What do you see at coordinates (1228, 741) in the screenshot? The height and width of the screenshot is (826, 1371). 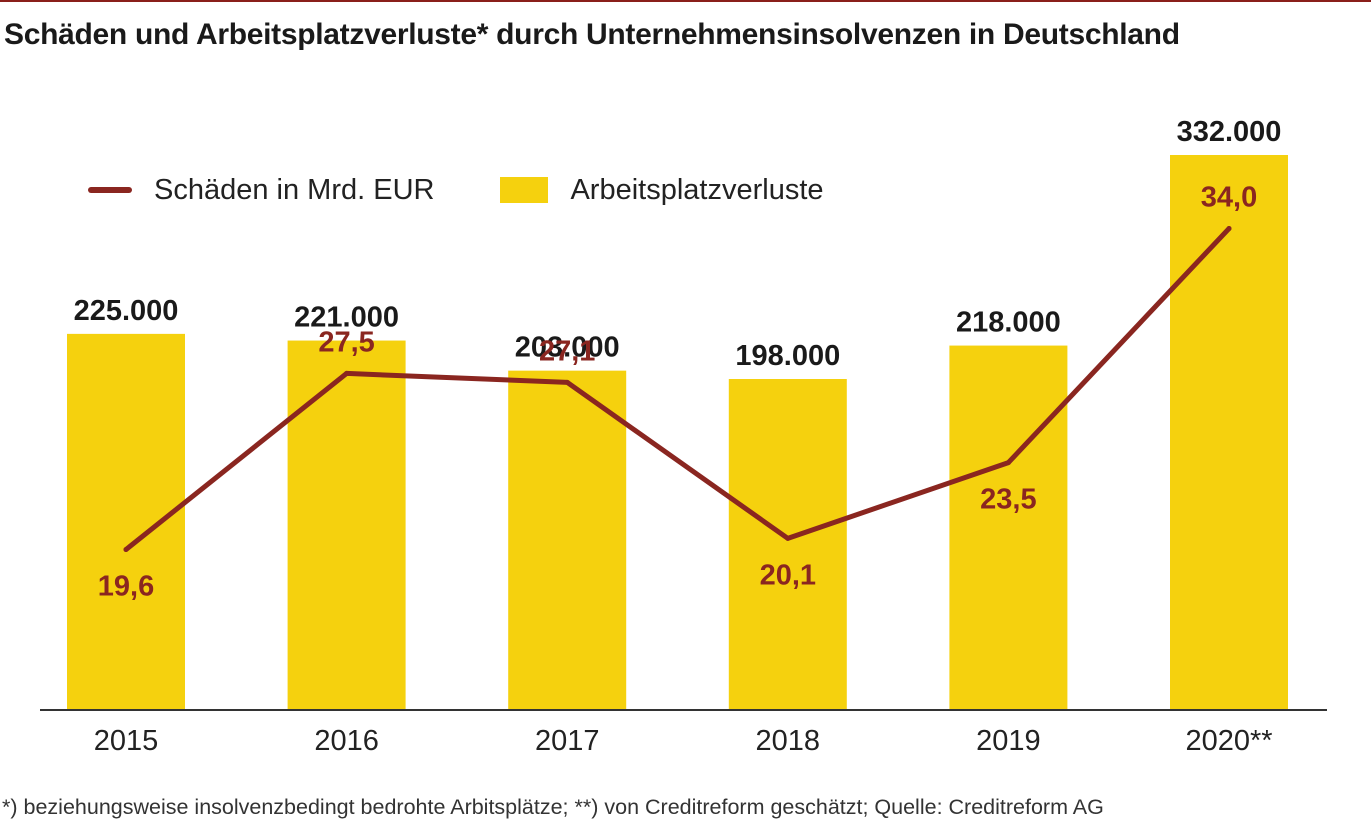 I see `x-tick-label: 2020**` at bounding box center [1228, 741].